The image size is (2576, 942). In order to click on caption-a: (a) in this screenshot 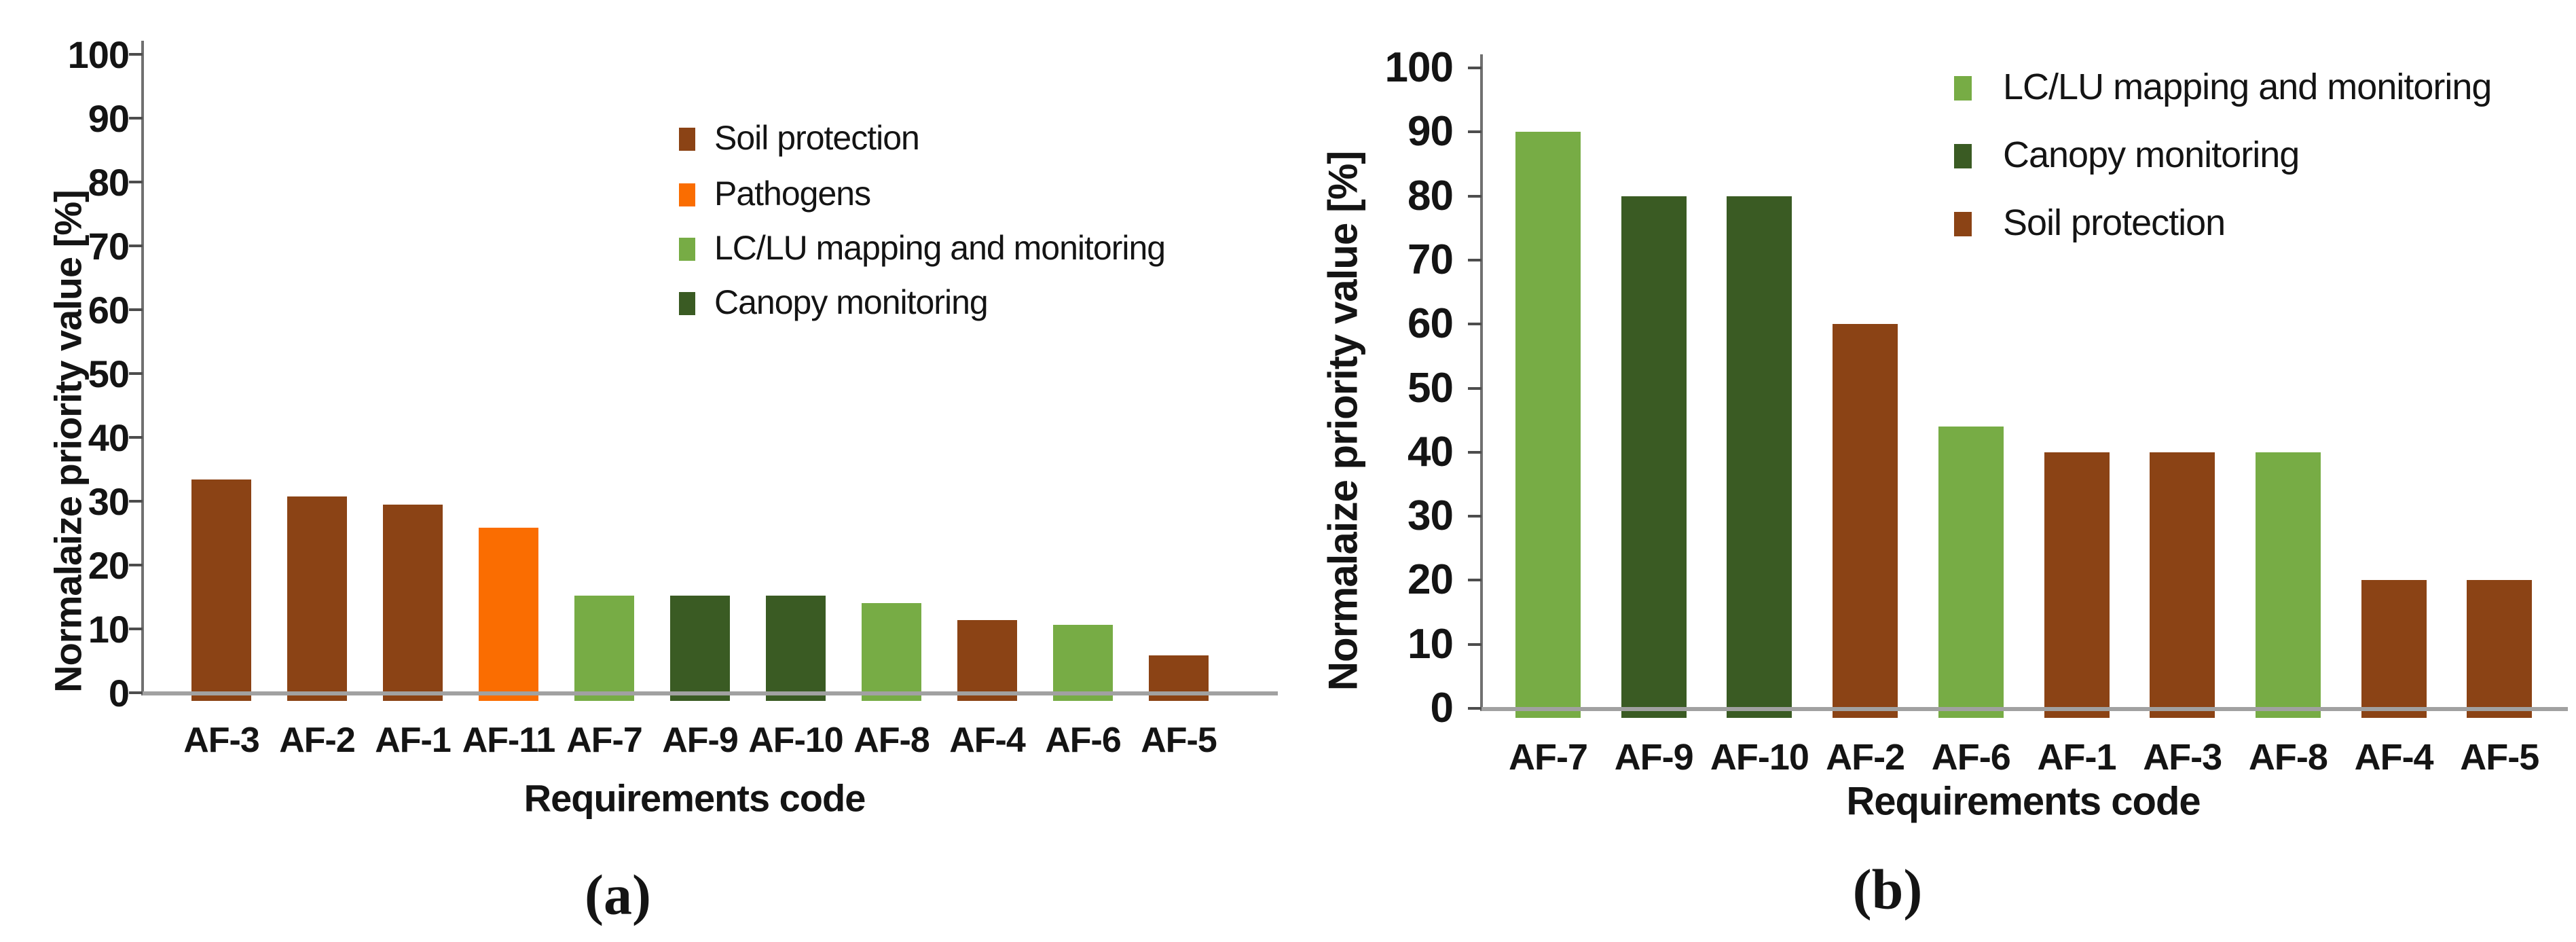, I will do `click(618, 895)`.